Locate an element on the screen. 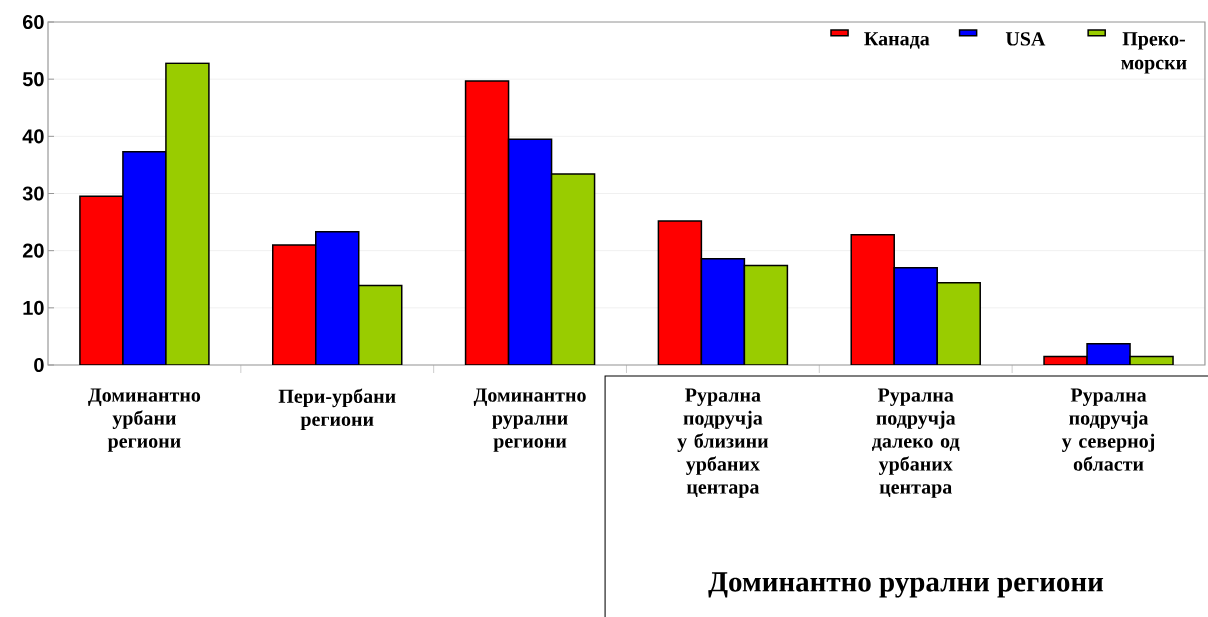 This screenshot has width=1208, height=617. y-tick-label: 30 is located at coordinates (33, 193).